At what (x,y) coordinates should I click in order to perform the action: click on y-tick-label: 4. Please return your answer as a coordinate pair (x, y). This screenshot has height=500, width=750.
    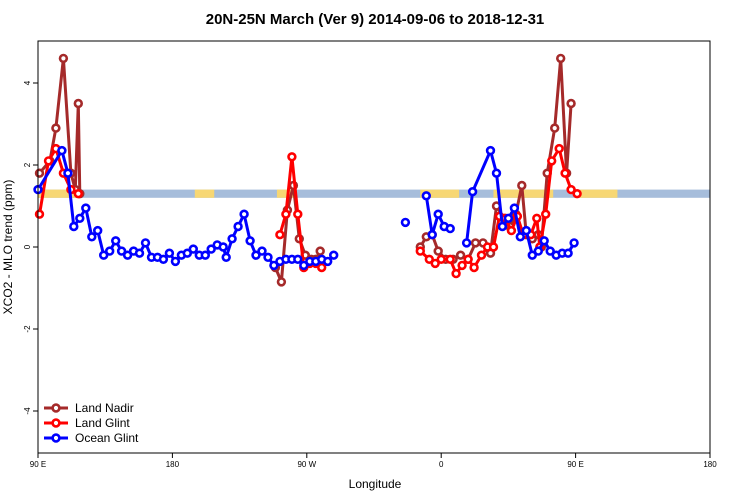
    Looking at the image, I should click on (27, 82).